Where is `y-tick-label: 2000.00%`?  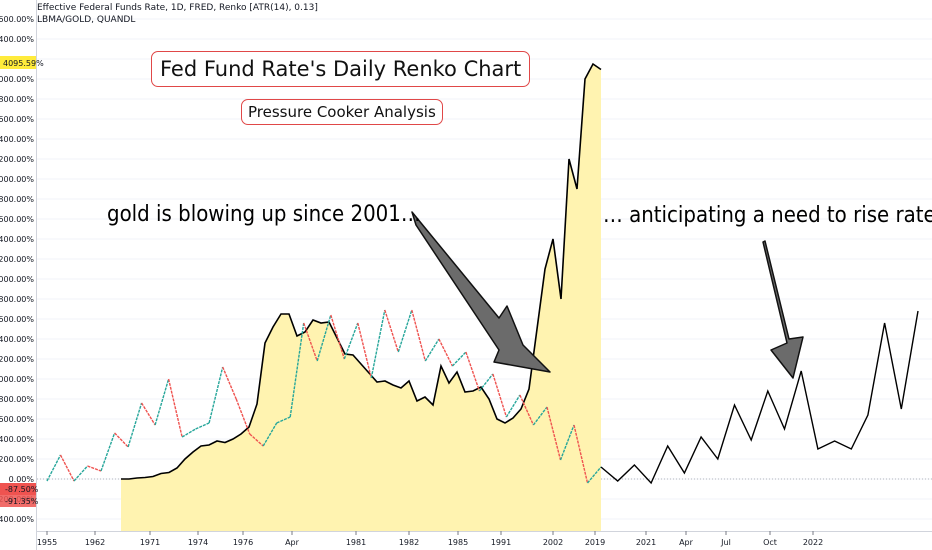 y-tick-label: 2000.00% is located at coordinates (17, 279).